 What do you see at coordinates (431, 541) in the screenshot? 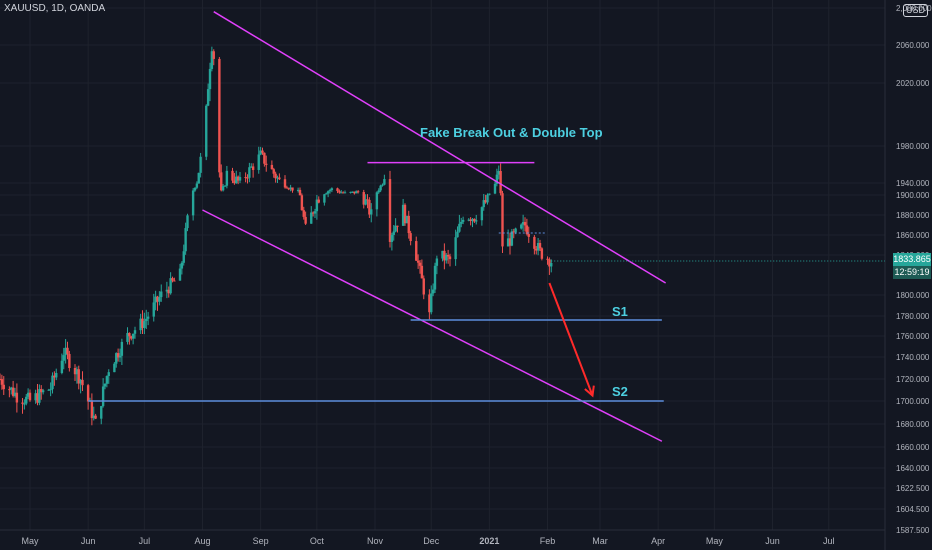
I see `time-tick-label: Dec` at bounding box center [431, 541].